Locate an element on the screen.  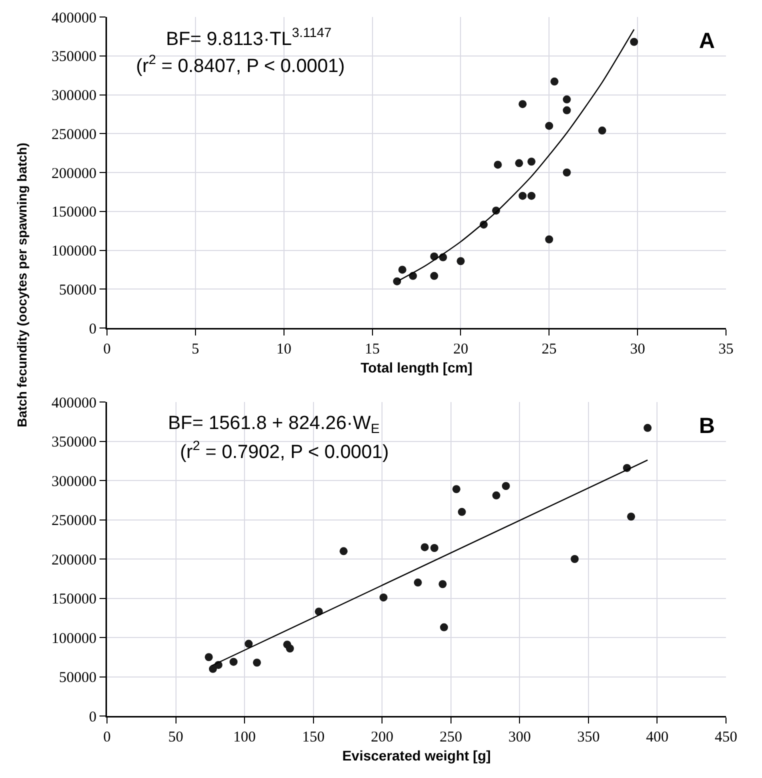
x-tick-label: 150 is located at coordinates (313, 738).